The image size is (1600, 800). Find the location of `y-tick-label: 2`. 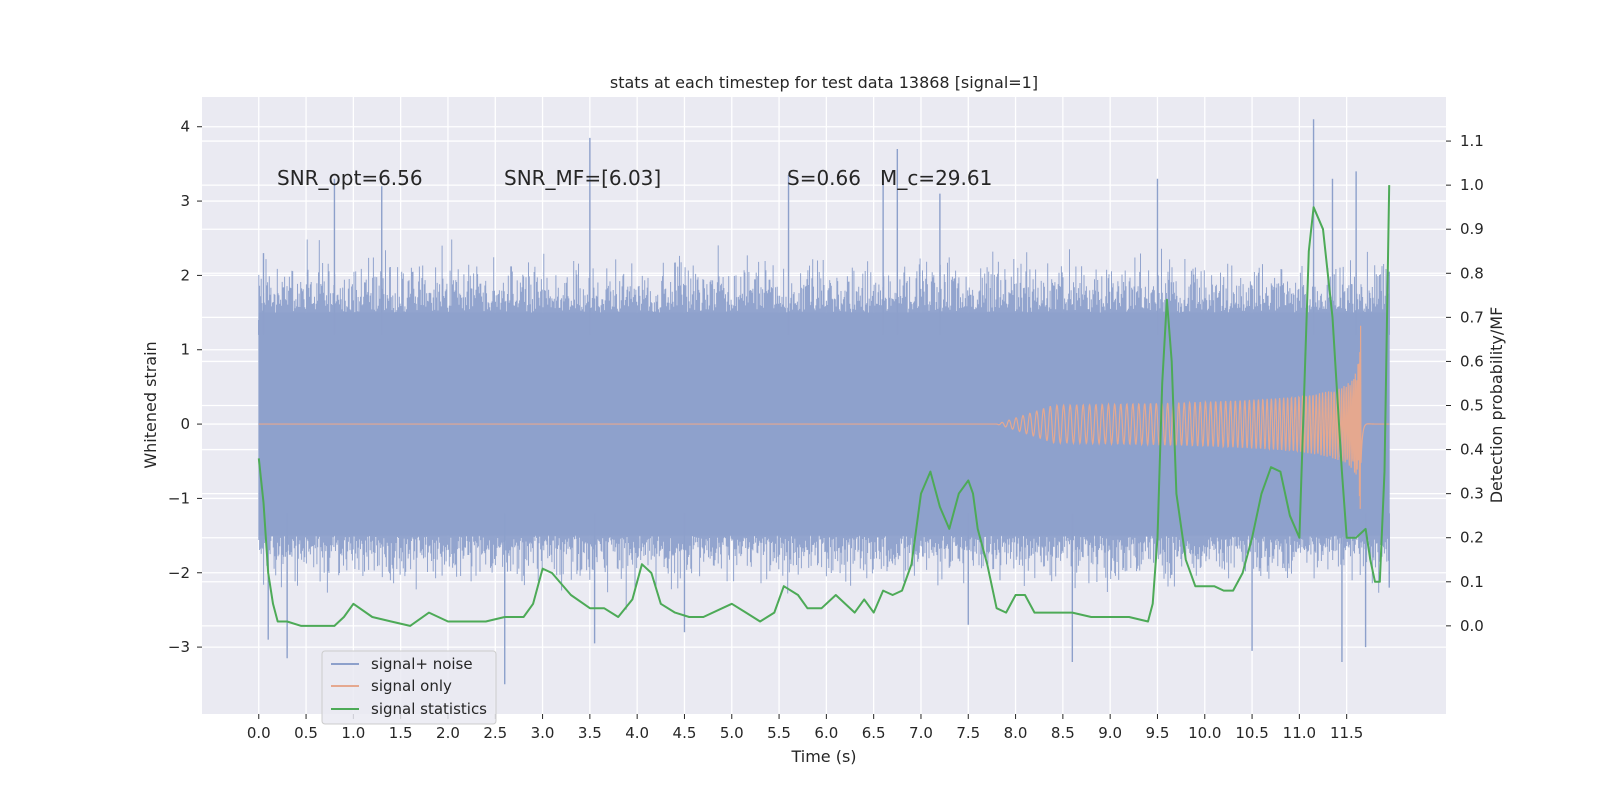

y-tick-label: 2 is located at coordinates (185, 275).